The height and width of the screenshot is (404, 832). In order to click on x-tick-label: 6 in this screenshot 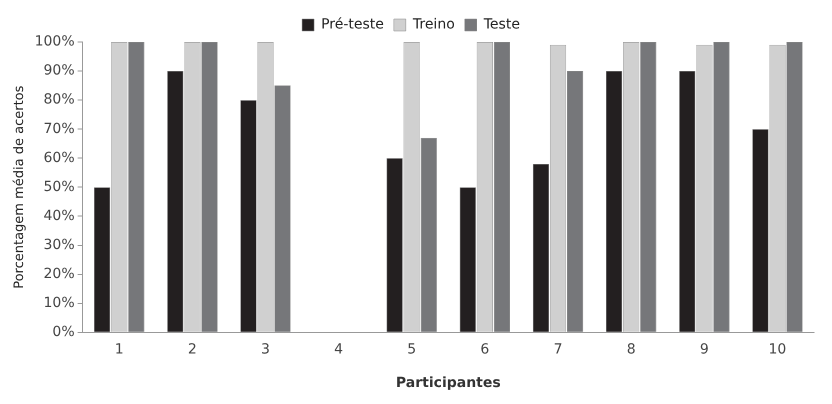, I will do `click(485, 349)`.